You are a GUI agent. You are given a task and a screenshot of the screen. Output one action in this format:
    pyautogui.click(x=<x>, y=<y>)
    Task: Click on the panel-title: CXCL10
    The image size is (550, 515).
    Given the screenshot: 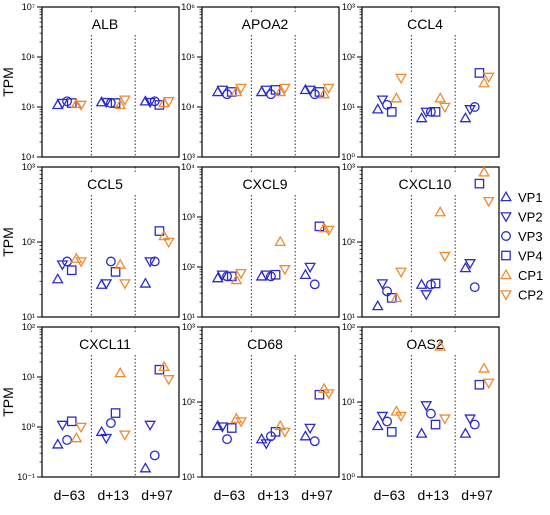 What is the action you would take?
    pyautogui.click(x=425, y=184)
    